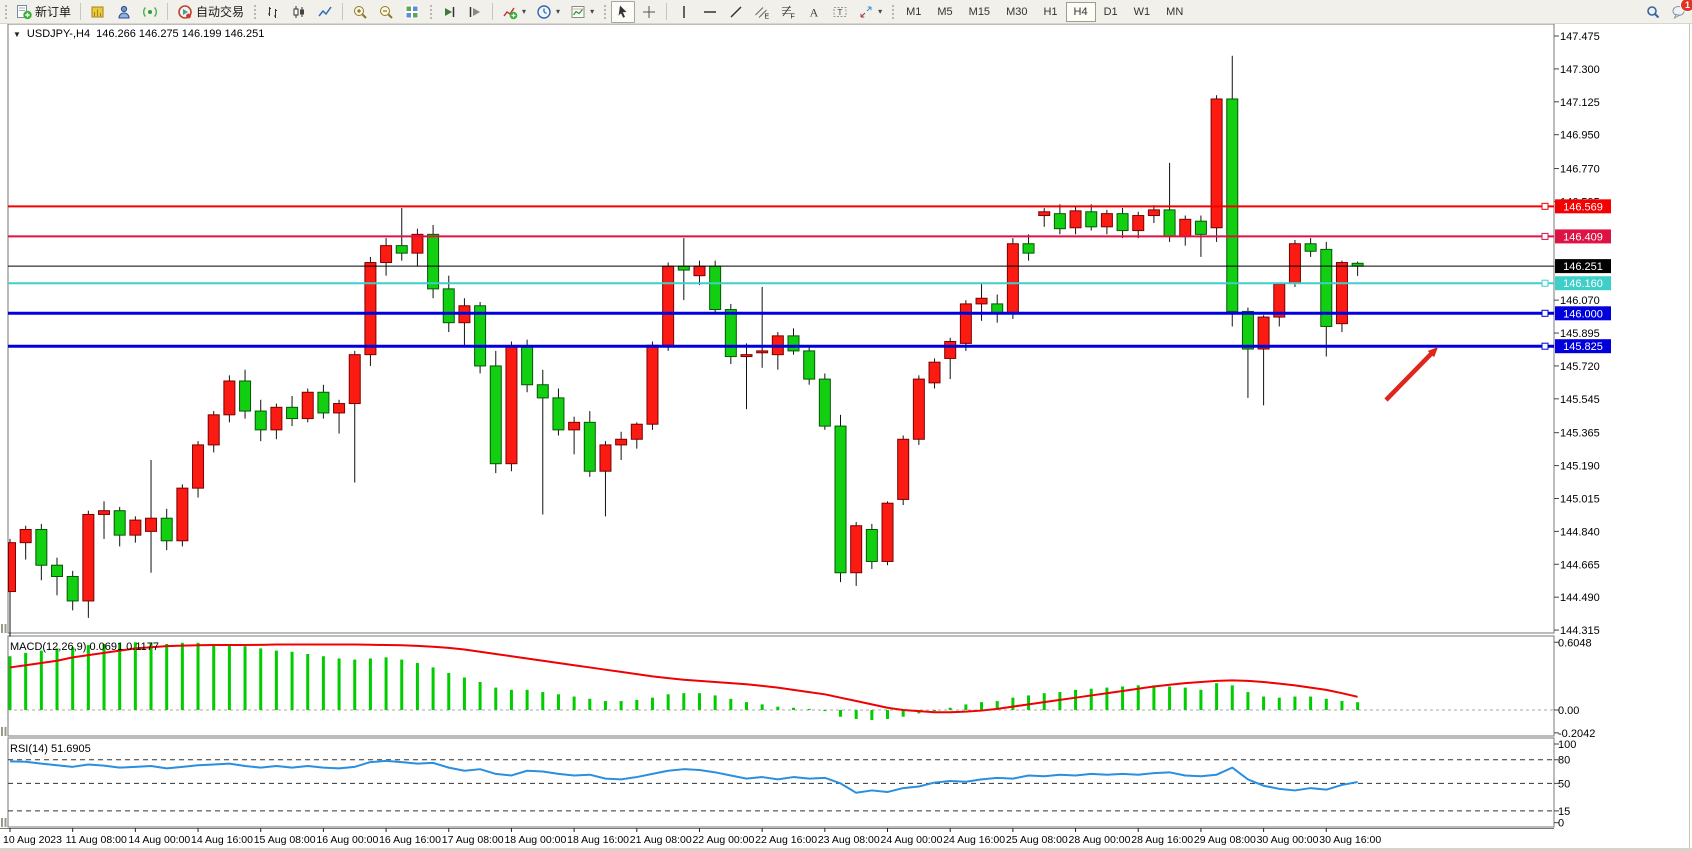 Image resolution: width=1692 pixels, height=851 pixels. What do you see at coordinates (475, 12) in the screenshot?
I see `chart-shift-button` at bounding box center [475, 12].